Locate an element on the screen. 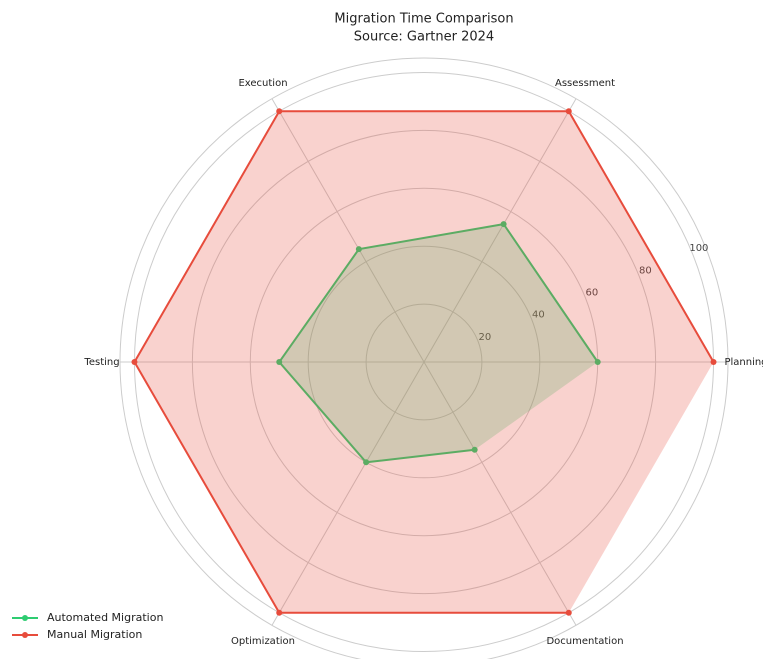 Image resolution: width=763 pixels, height=659 pixels. r-tick-label: 20 is located at coordinates (485, 337).